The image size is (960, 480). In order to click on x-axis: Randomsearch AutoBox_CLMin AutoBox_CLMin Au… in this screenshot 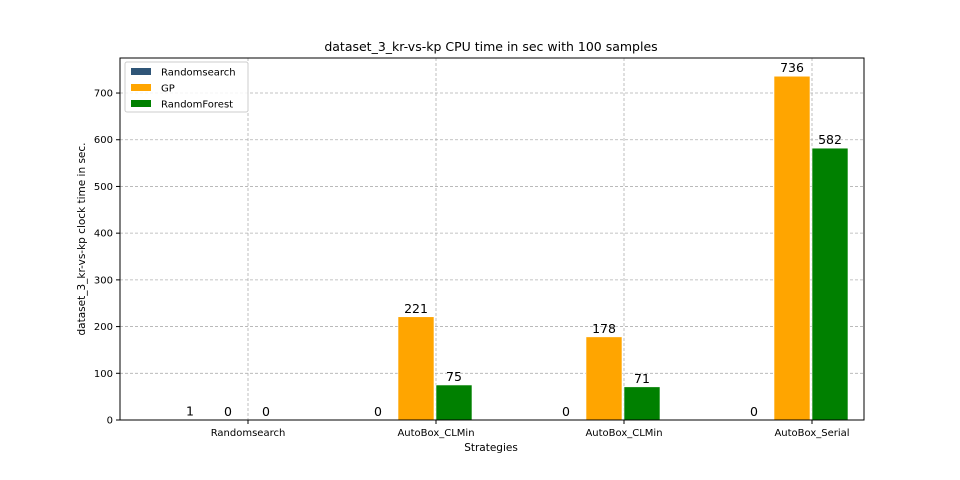, I will do `click(530, 429)`.